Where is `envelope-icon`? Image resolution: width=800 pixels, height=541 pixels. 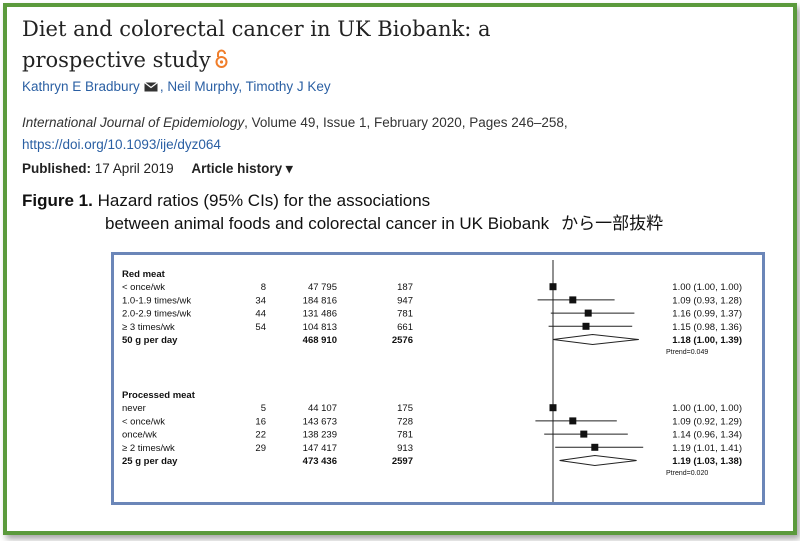 envelope-icon is located at coordinates (150, 87).